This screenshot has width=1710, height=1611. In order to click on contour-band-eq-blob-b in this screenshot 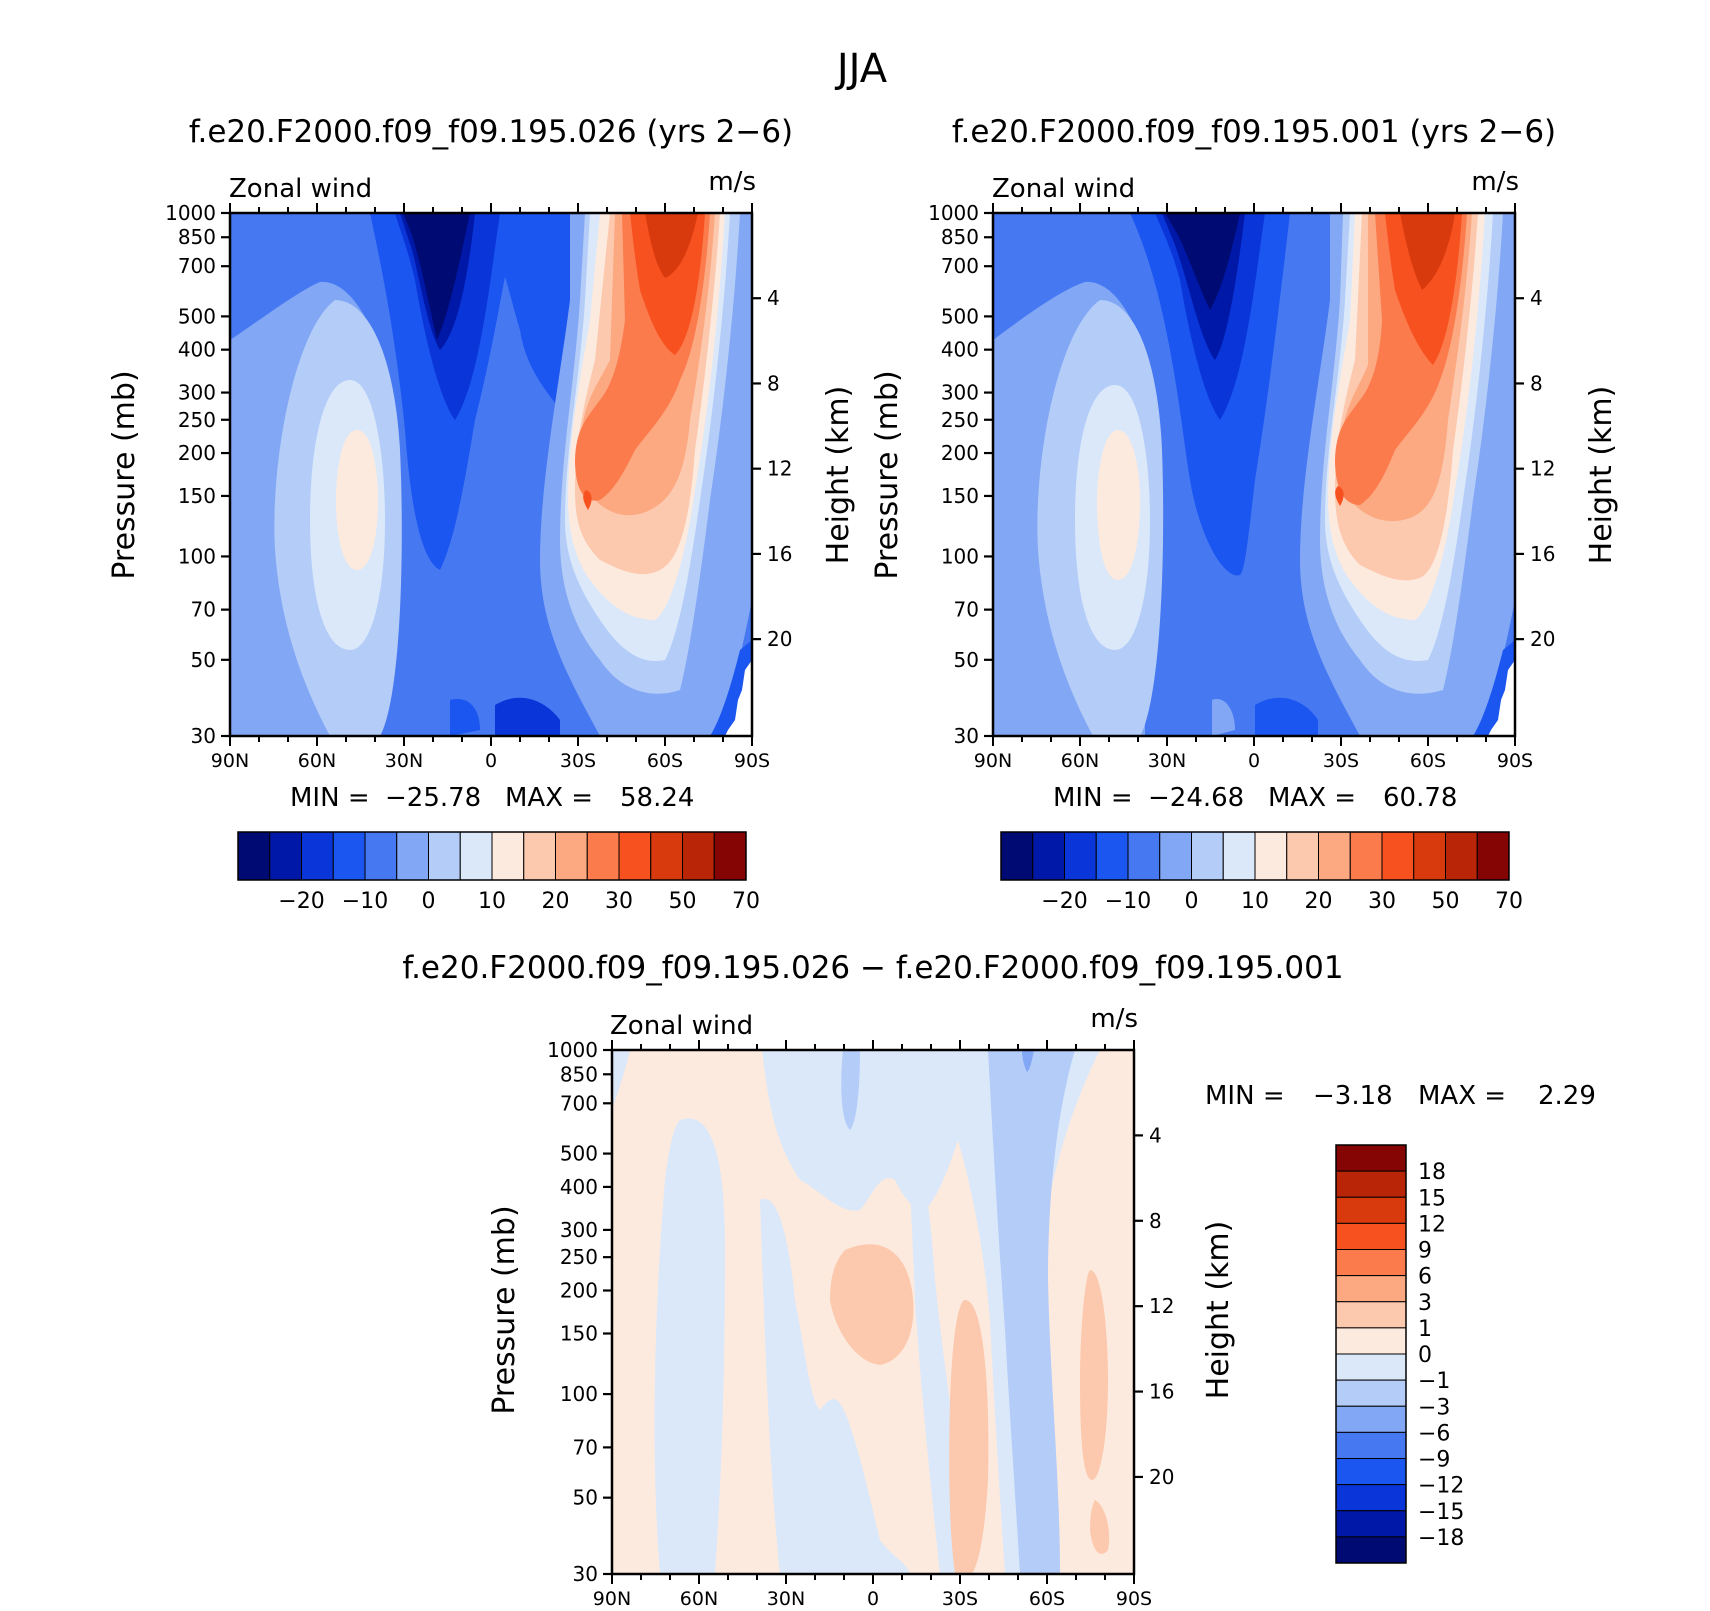, I will do `click(1286, 716)`.